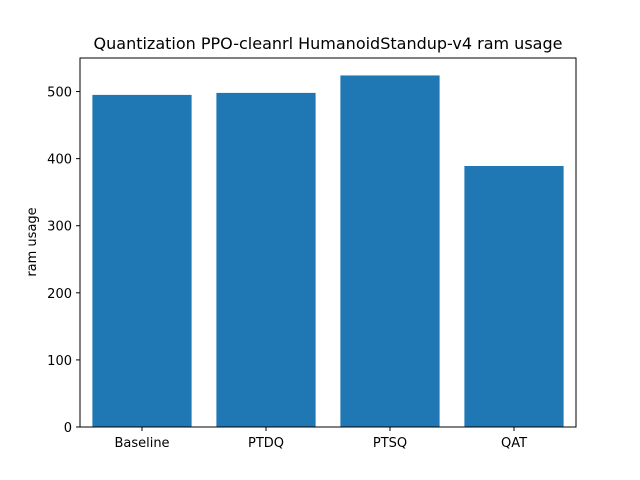 Image resolution: width=640 pixels, height=480 pixels. Describe the element at coordinates (142, 261) in the screenshot. I see `bar-baseline` at that location.